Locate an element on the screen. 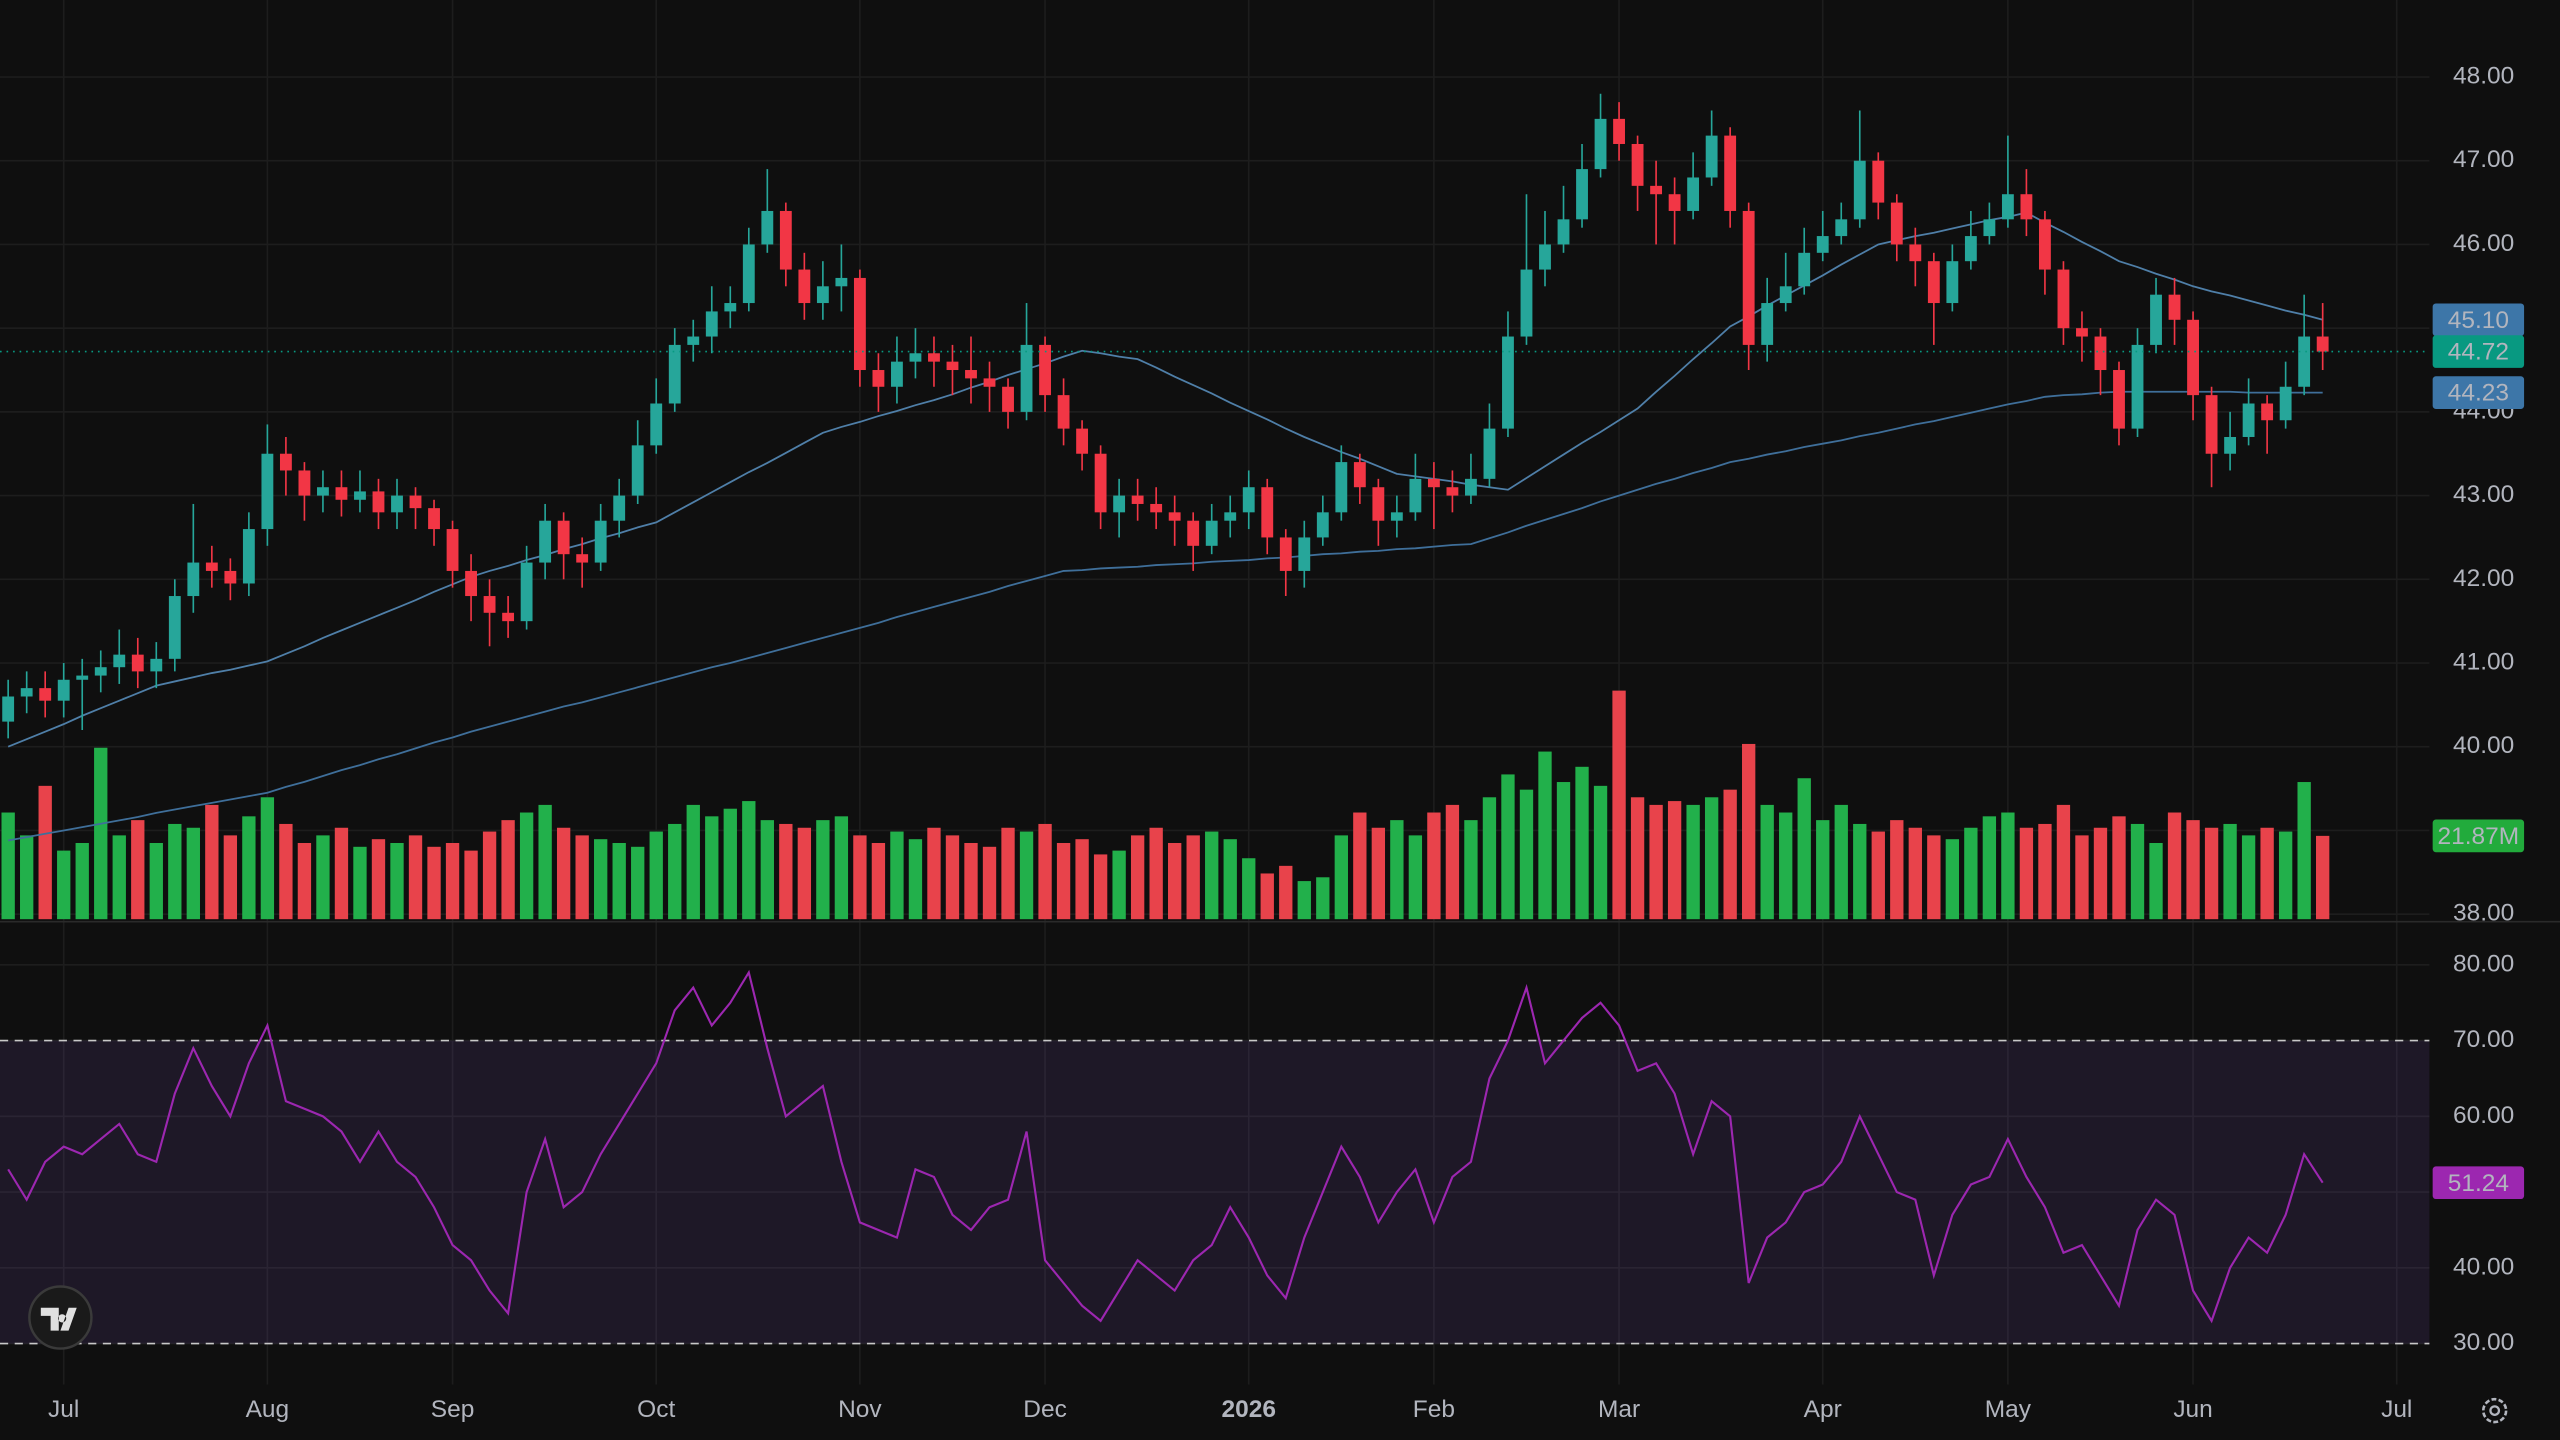 The image size is (2560, 1440). y-tick-label: 42.00 is located at coordinates (2483, 578).